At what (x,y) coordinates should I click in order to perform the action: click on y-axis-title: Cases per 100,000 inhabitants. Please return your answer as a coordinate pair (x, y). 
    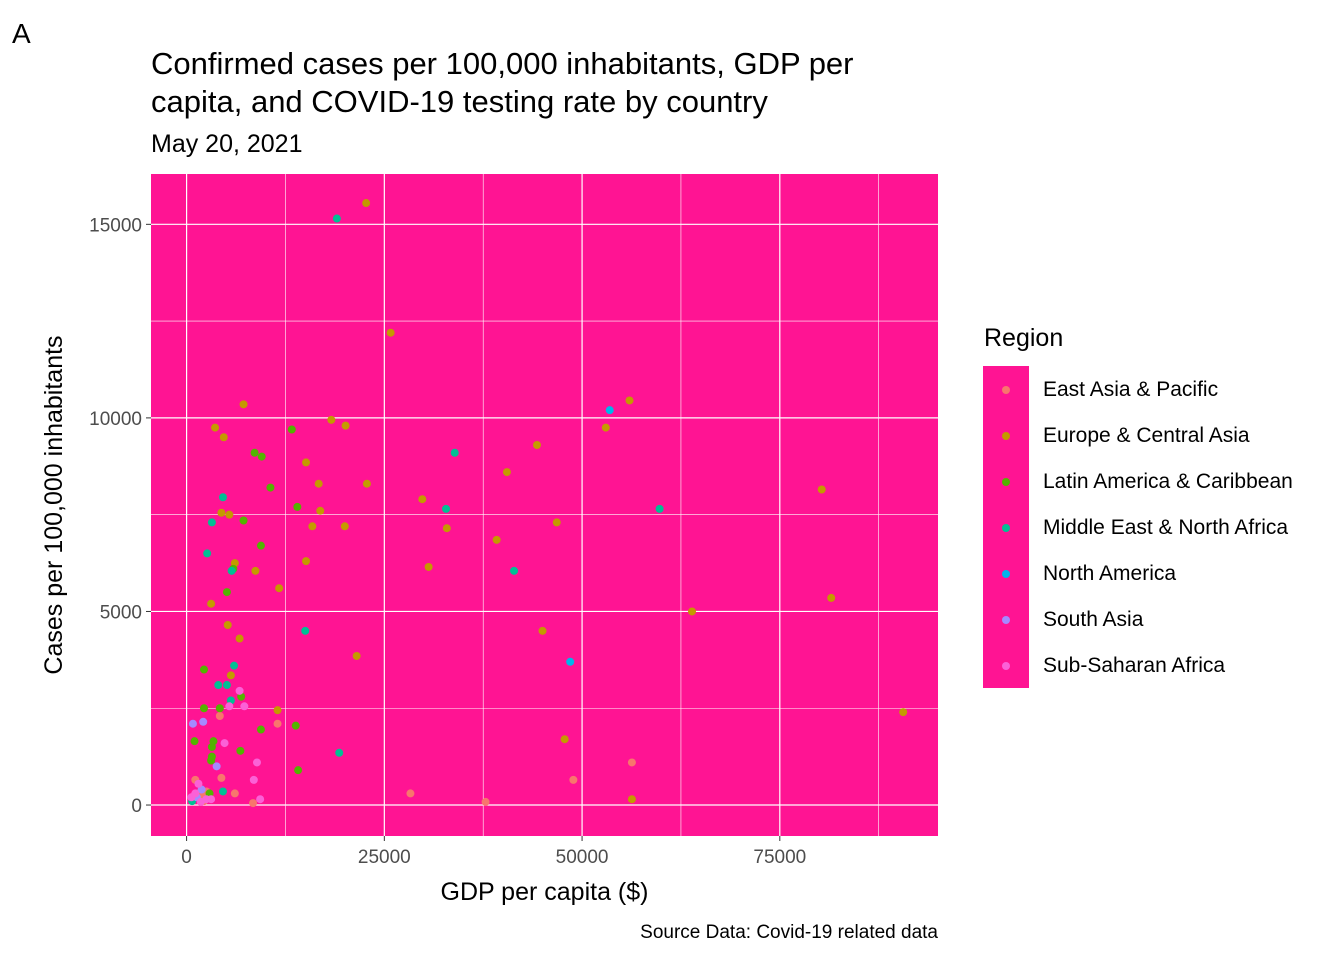
    Looking at the image, I should click on (54, 504).